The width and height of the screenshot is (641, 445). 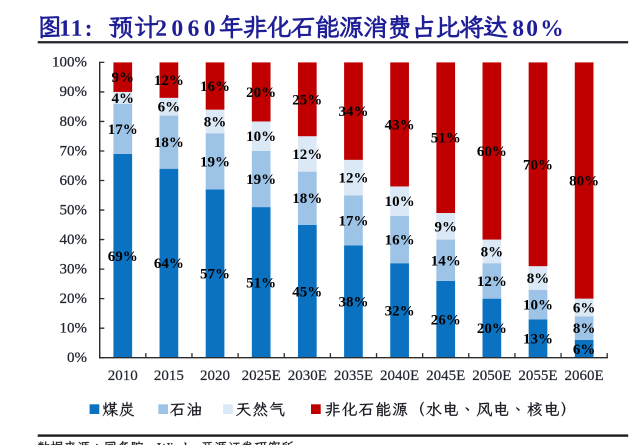 I want to click on svg-text: 4%, so click(x=123, y=99).